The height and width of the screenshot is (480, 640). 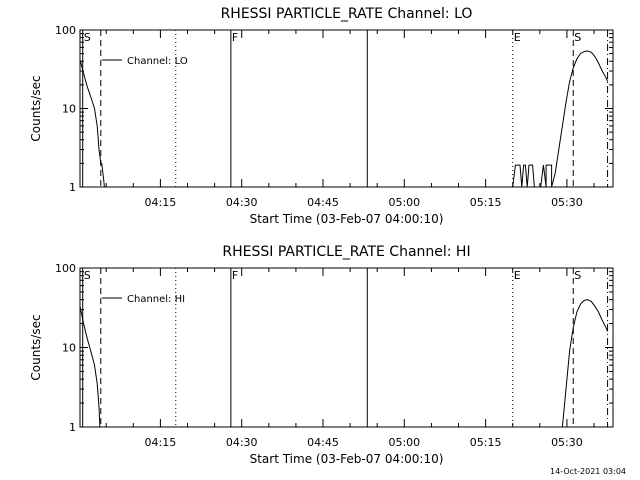 What do you see at coordinates (588, 471) in the screenshot?
I see `generation-timestamp: 14-Oct-2021 03:04` at bounding box center [588, 471].